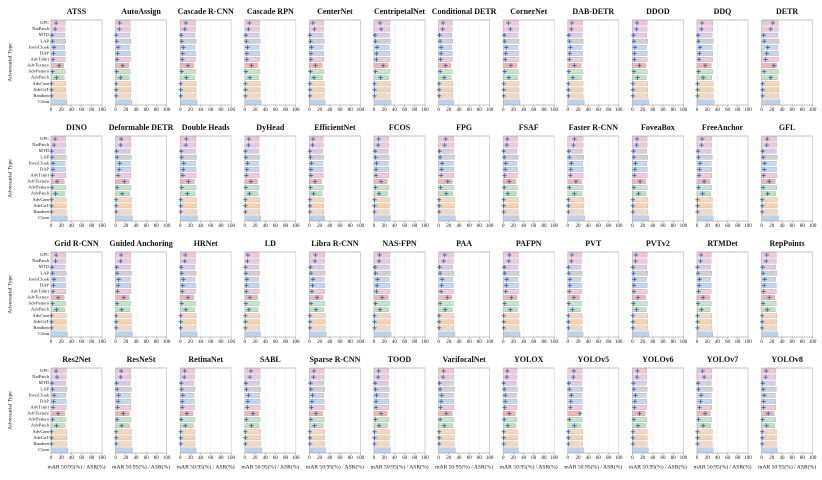 The image size is (822, 480). What do you see at coordinates (43, 449) in the screenshot?
I see `category-label: Clean` at bounding box center [43, 449].